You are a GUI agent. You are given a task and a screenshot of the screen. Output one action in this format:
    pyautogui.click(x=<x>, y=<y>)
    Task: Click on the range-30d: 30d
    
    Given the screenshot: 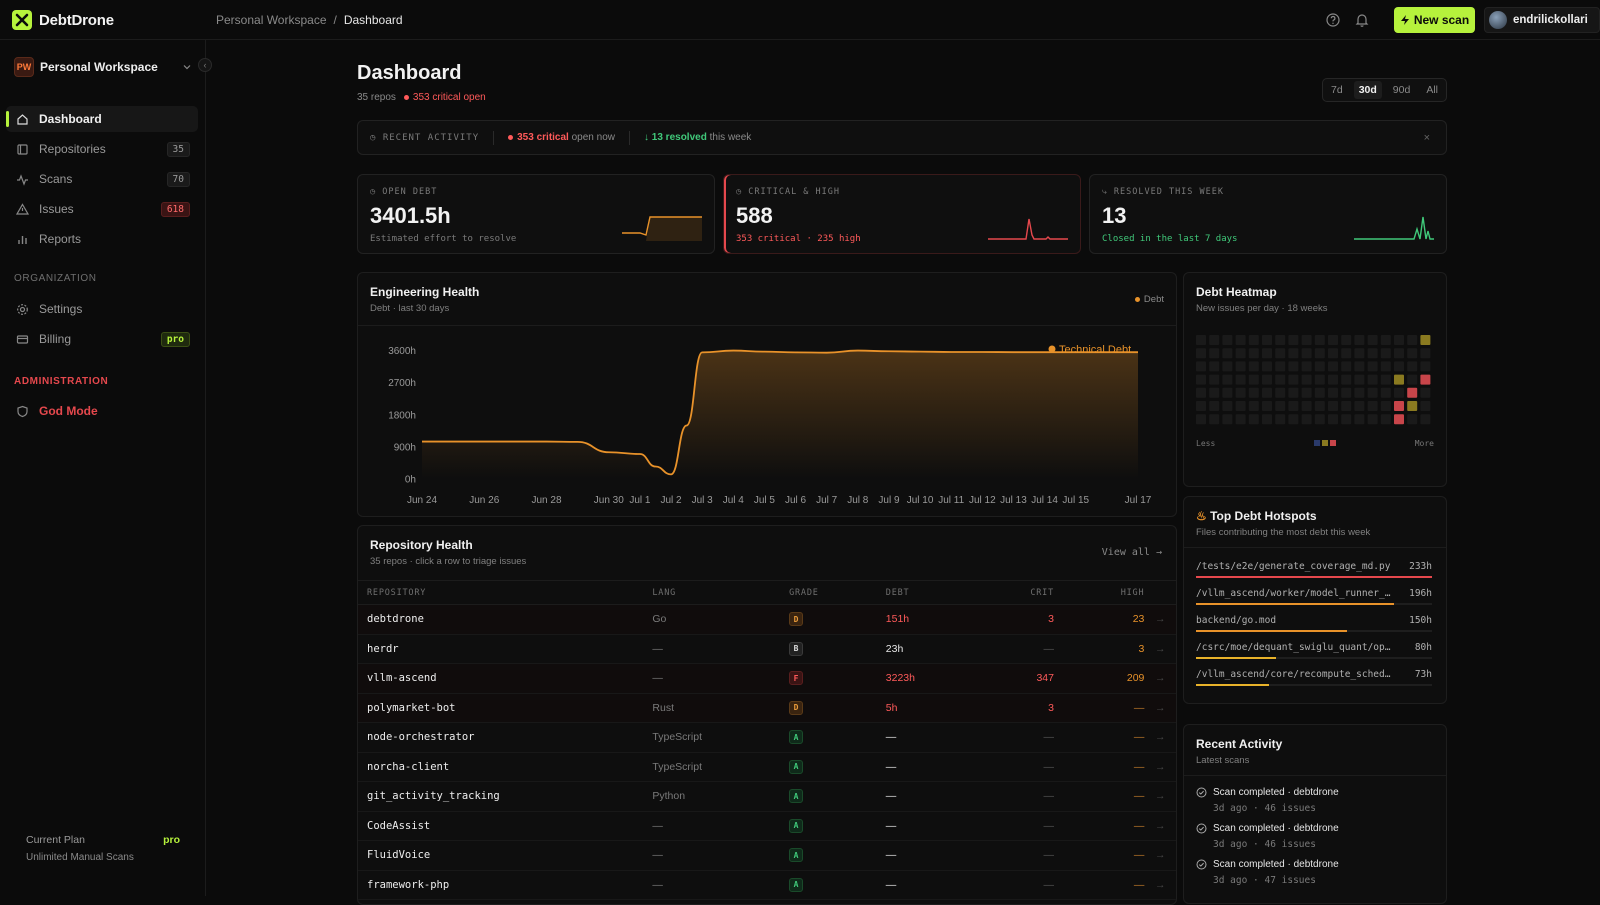 What is the action you would take?
    pyautogui.click(x=1367, y=90)
    